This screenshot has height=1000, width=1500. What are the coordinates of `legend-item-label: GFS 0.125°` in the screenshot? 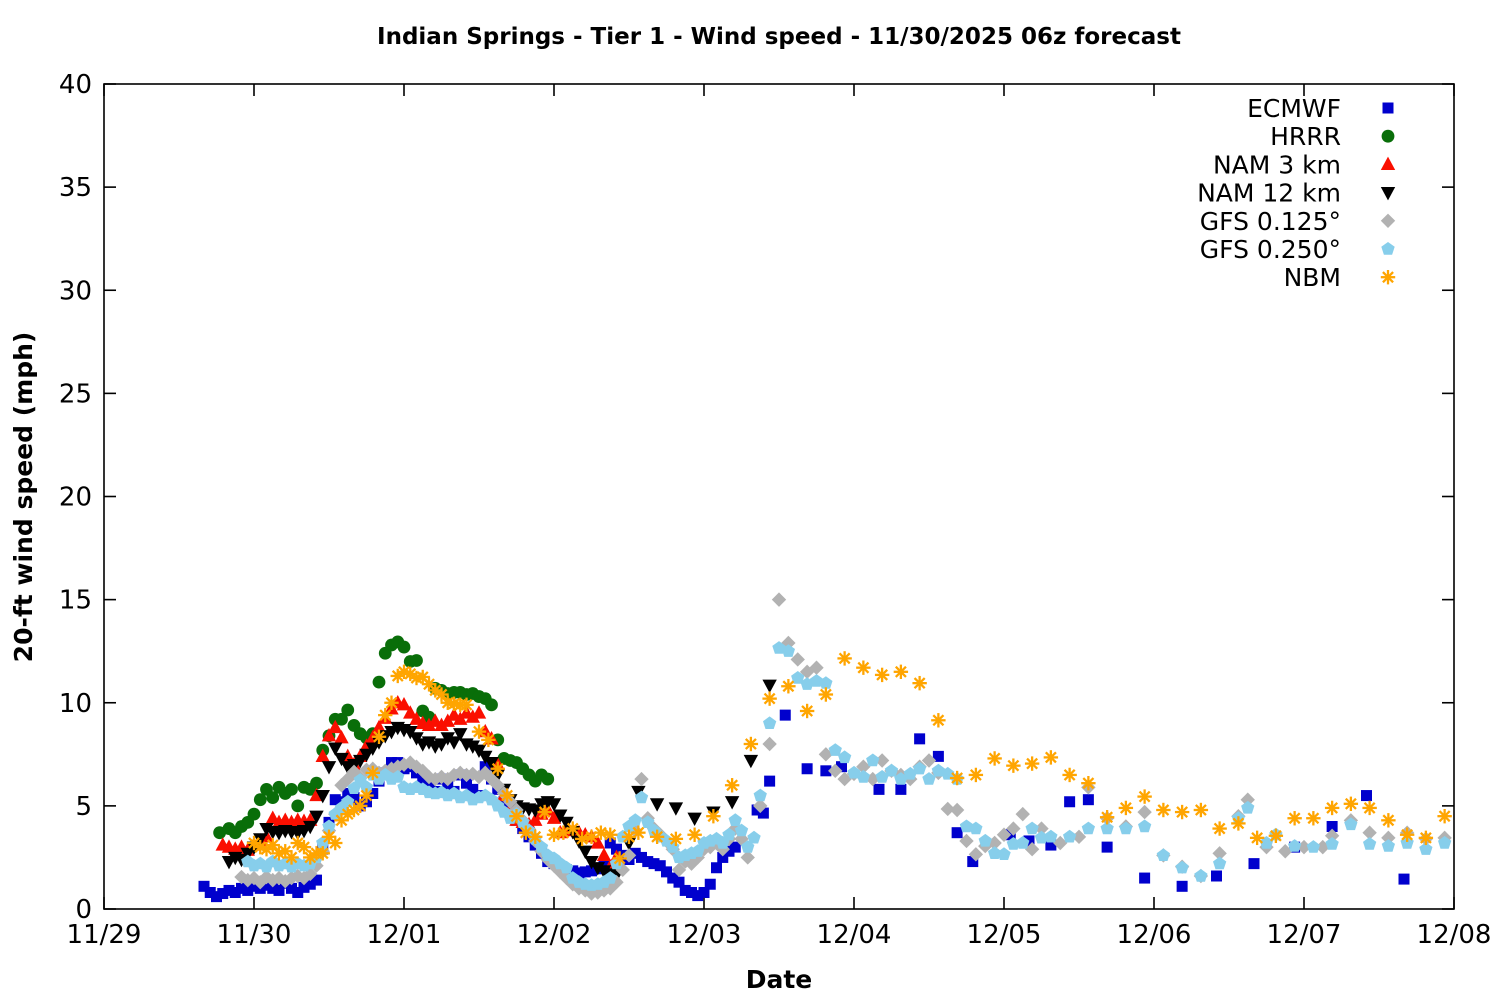 It's located at (1270, 221).